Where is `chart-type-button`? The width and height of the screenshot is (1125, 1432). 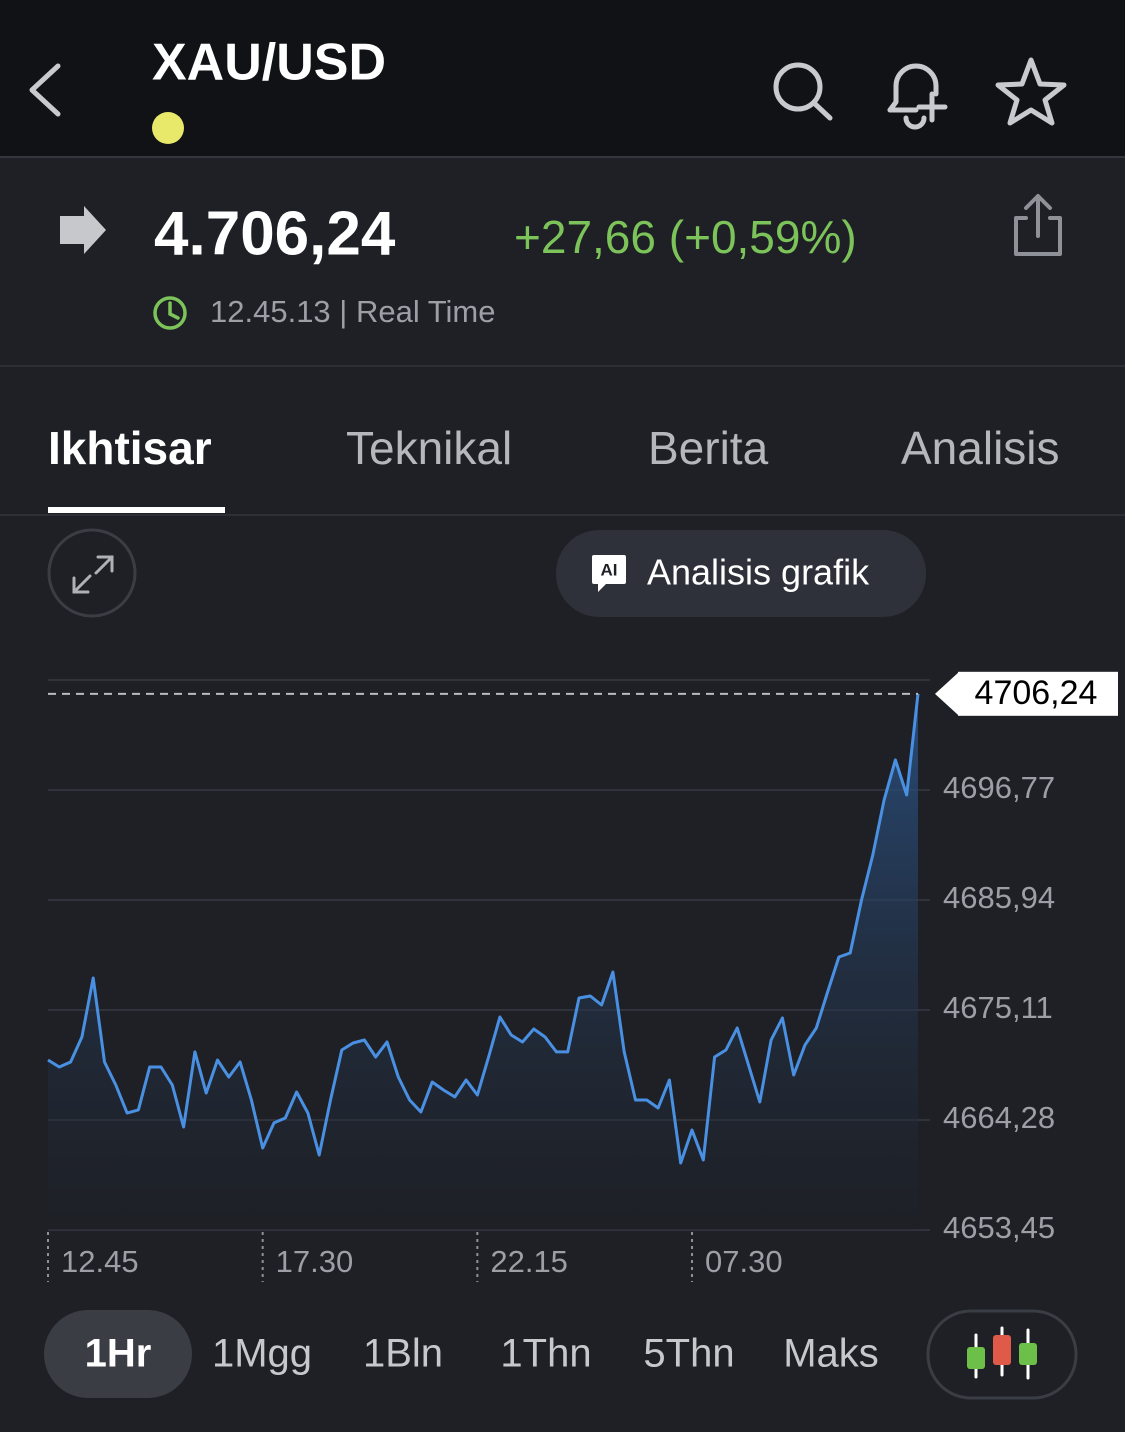
chart-type-button is located at coordinates (1002, 1354).